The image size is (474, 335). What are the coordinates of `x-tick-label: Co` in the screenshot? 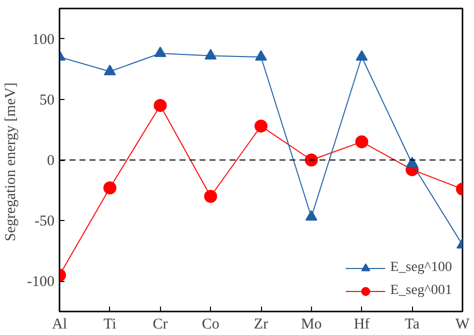 It's located at (211, 324).